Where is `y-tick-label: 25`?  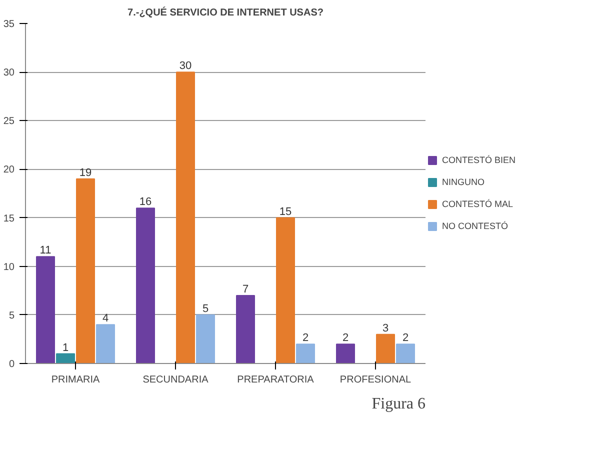 y-tick-label: 25 is located at coordinates (9, 122).